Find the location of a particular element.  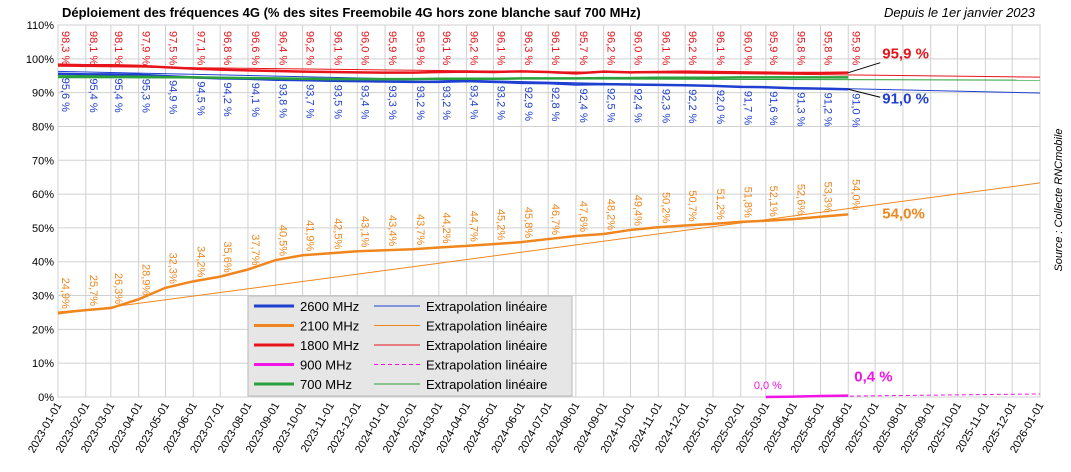

data-label: 45,8% is located at coordinates (528, 222).